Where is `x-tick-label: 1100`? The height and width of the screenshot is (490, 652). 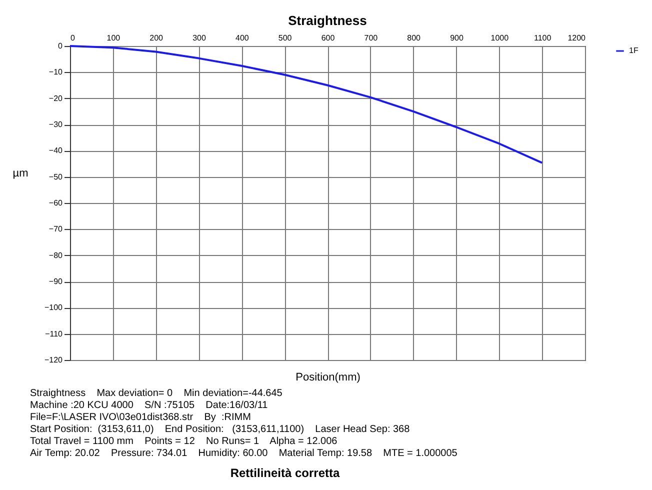 x-tick-label: 1100 is located at coordinates (543, 38).